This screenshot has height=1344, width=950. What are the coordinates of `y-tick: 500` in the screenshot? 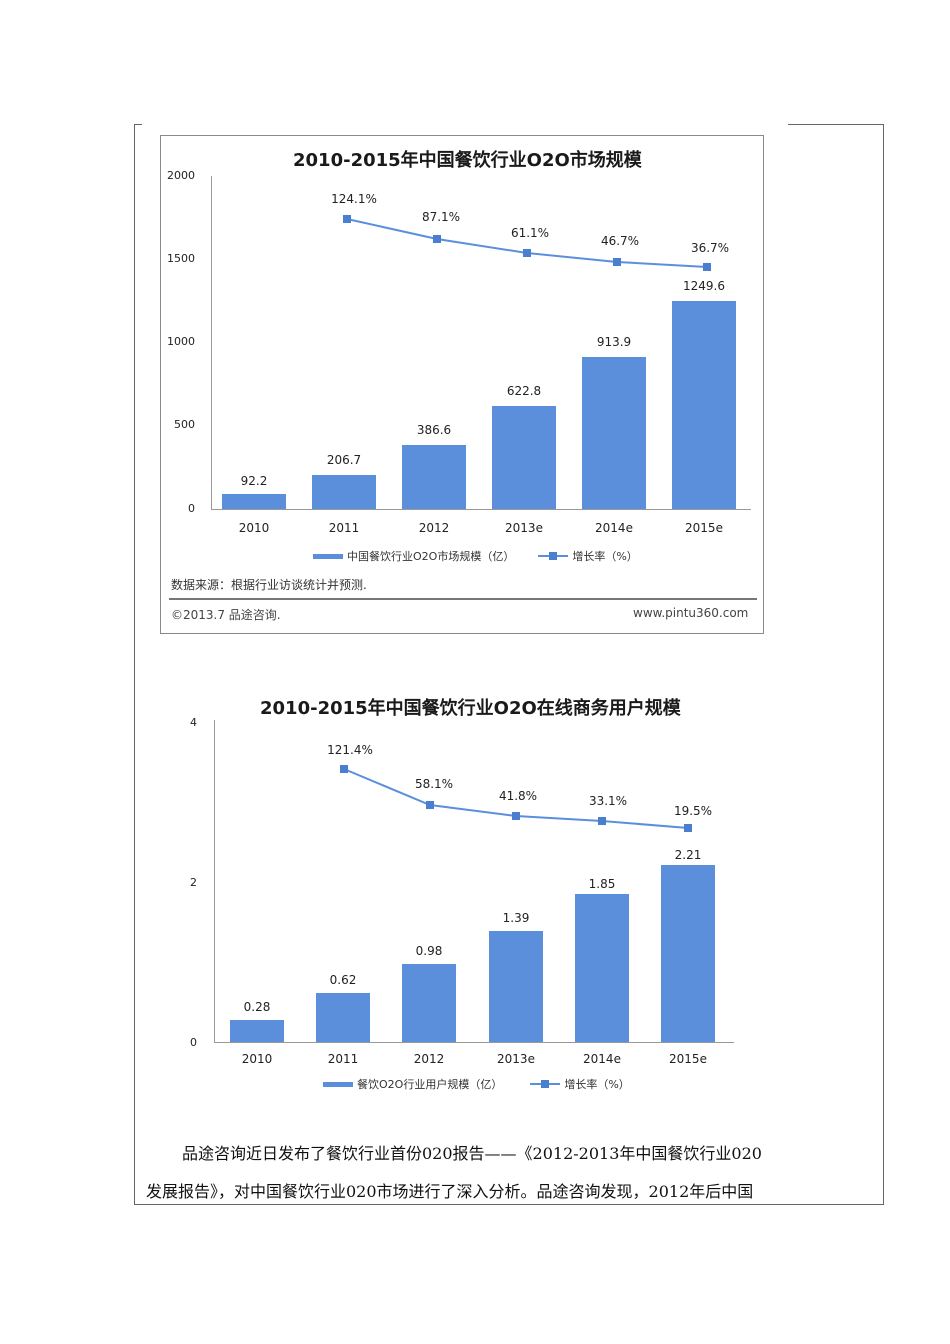 It's located at (184, 424).